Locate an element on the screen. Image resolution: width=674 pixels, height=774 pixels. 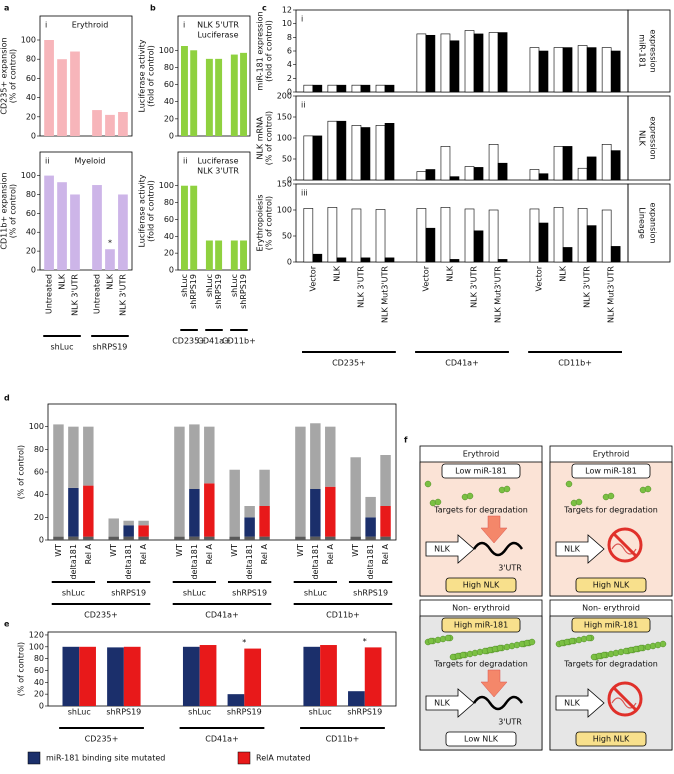
y-tick-label: 50 is located at coordinates (287, 159).